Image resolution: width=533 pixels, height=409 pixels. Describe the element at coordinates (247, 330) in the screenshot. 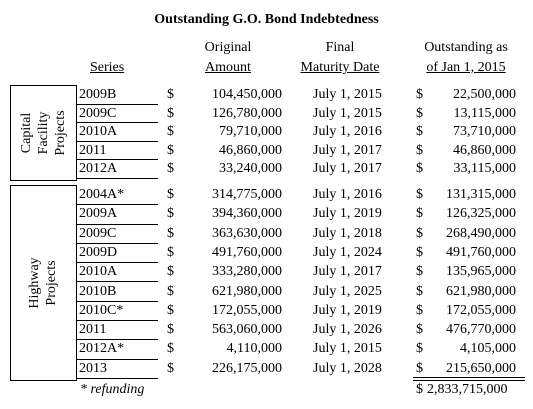

I see `original-amount: 563,060,000` at that location.